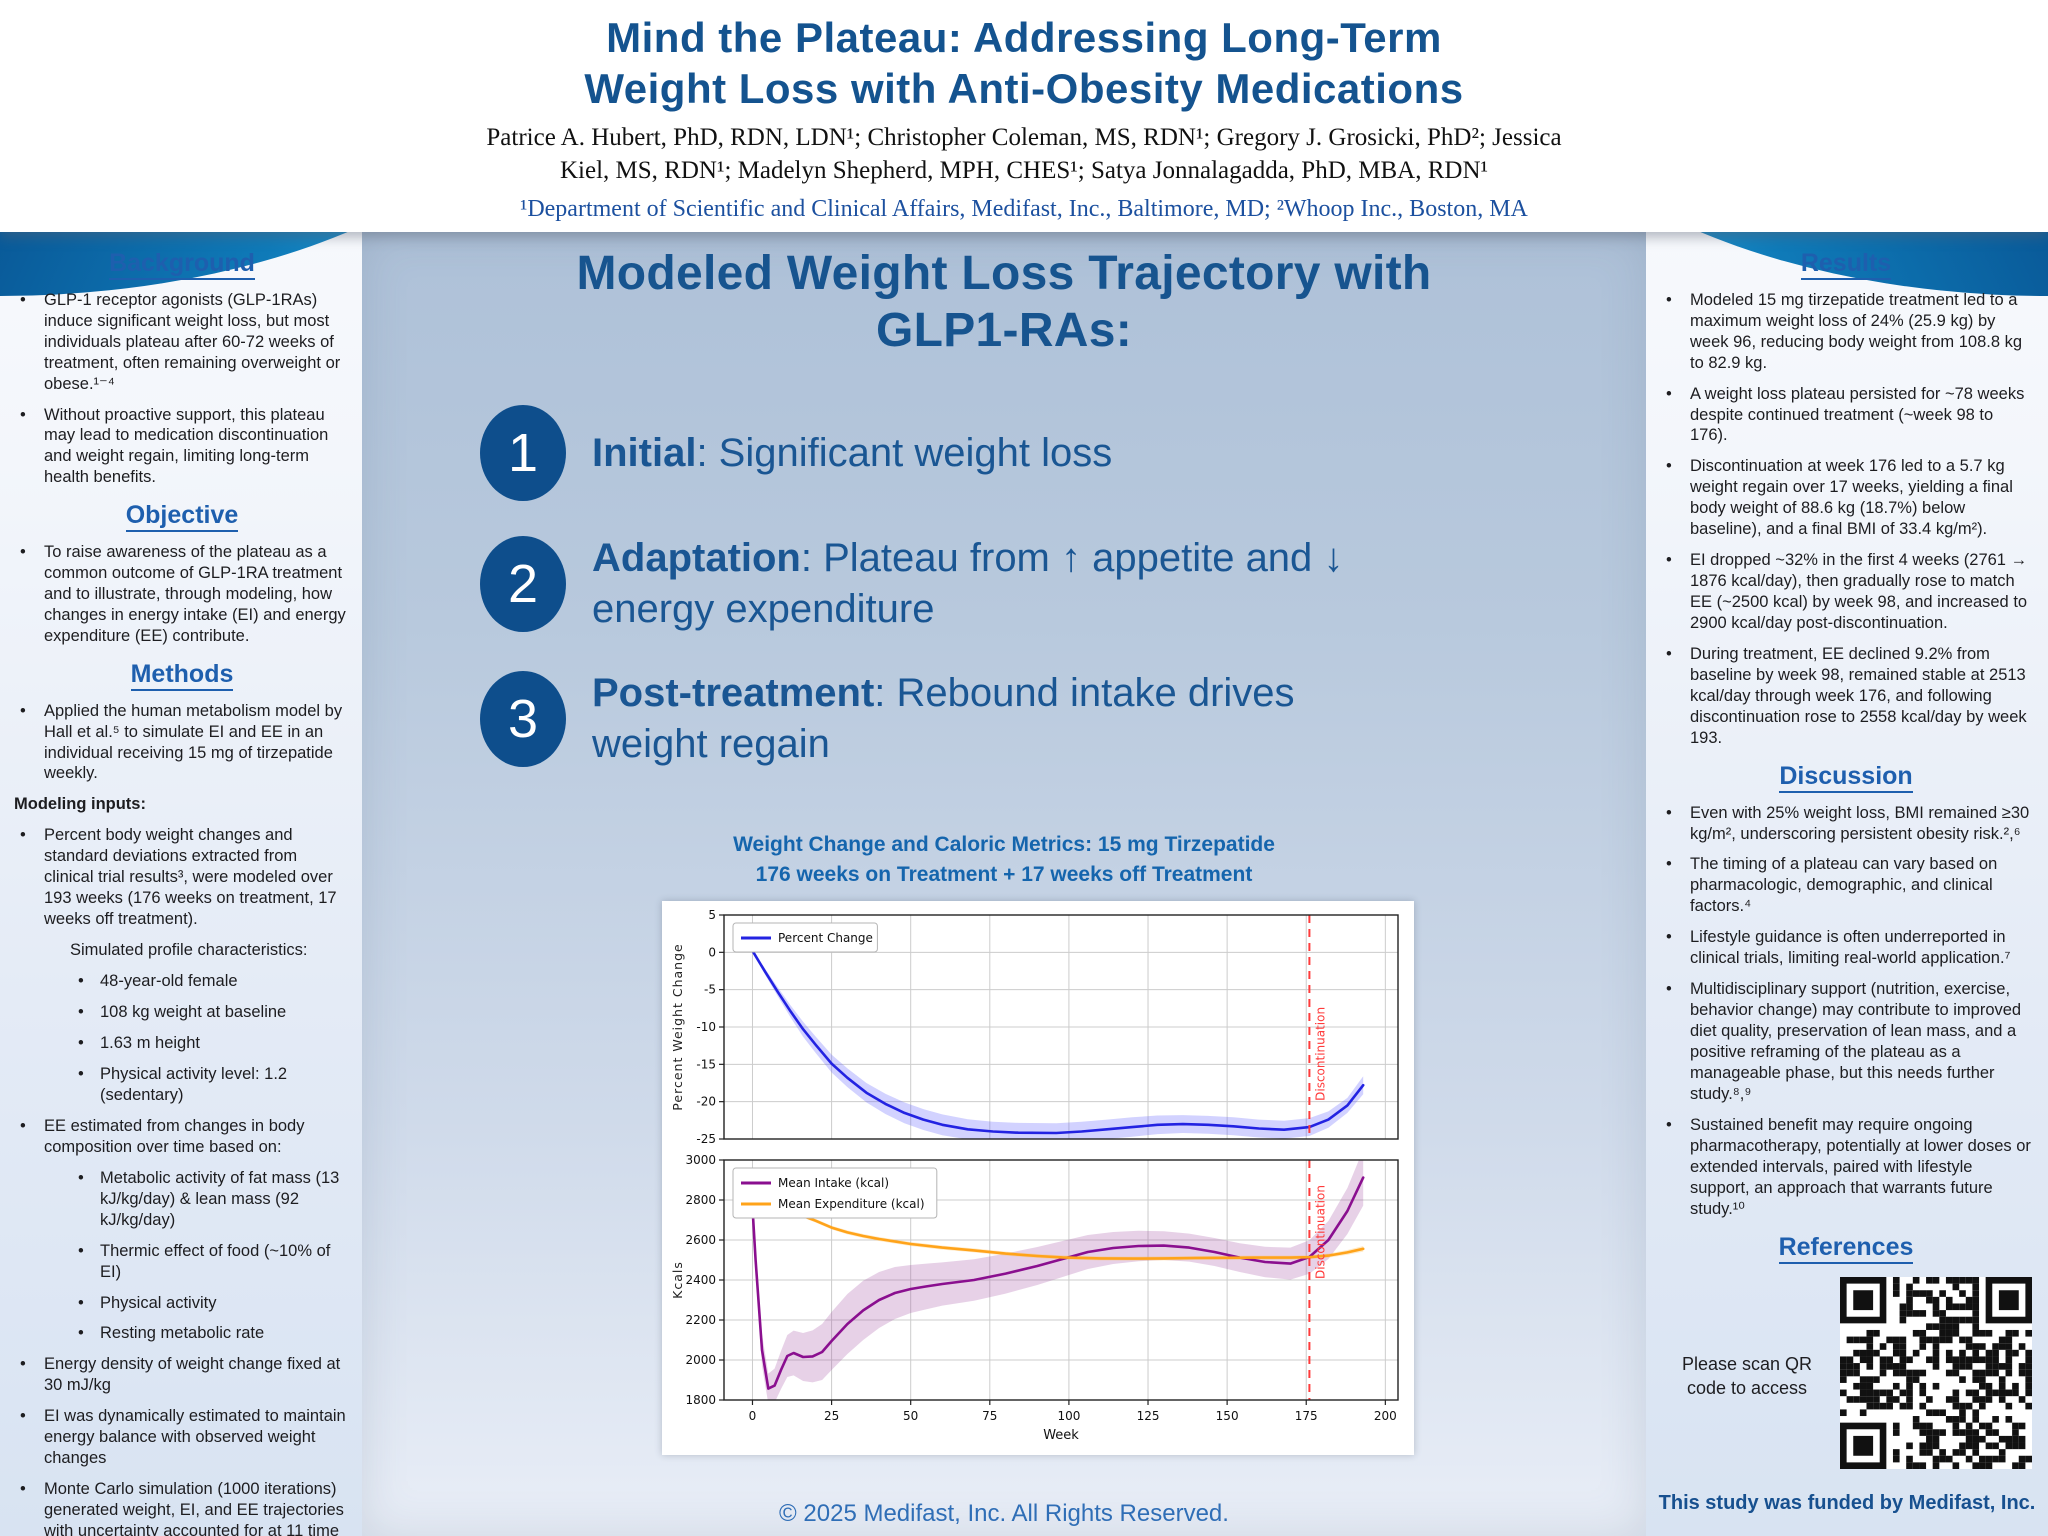  What do you see at coordinates (1061, 1435) in the screenshot?
I see `svg-text: Week` at bounding box center [1061, 1435].